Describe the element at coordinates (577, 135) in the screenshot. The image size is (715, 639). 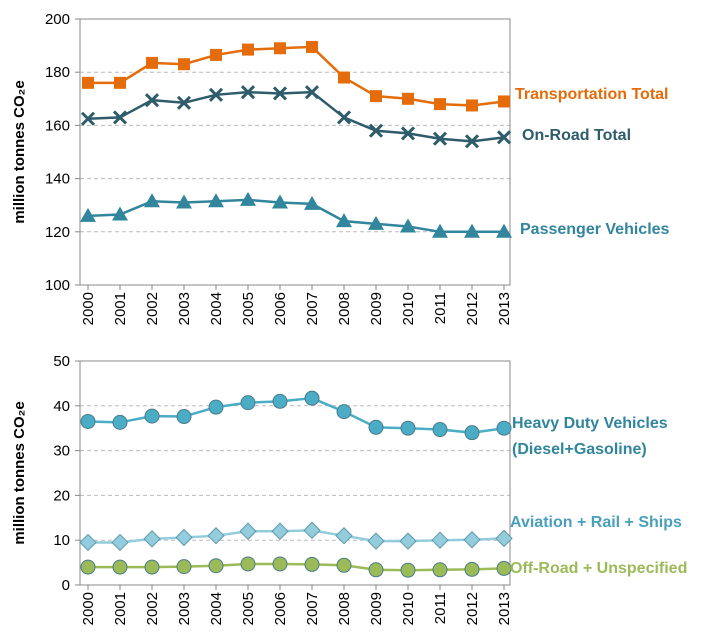
I see `series-label: On-Road Total` at that location.